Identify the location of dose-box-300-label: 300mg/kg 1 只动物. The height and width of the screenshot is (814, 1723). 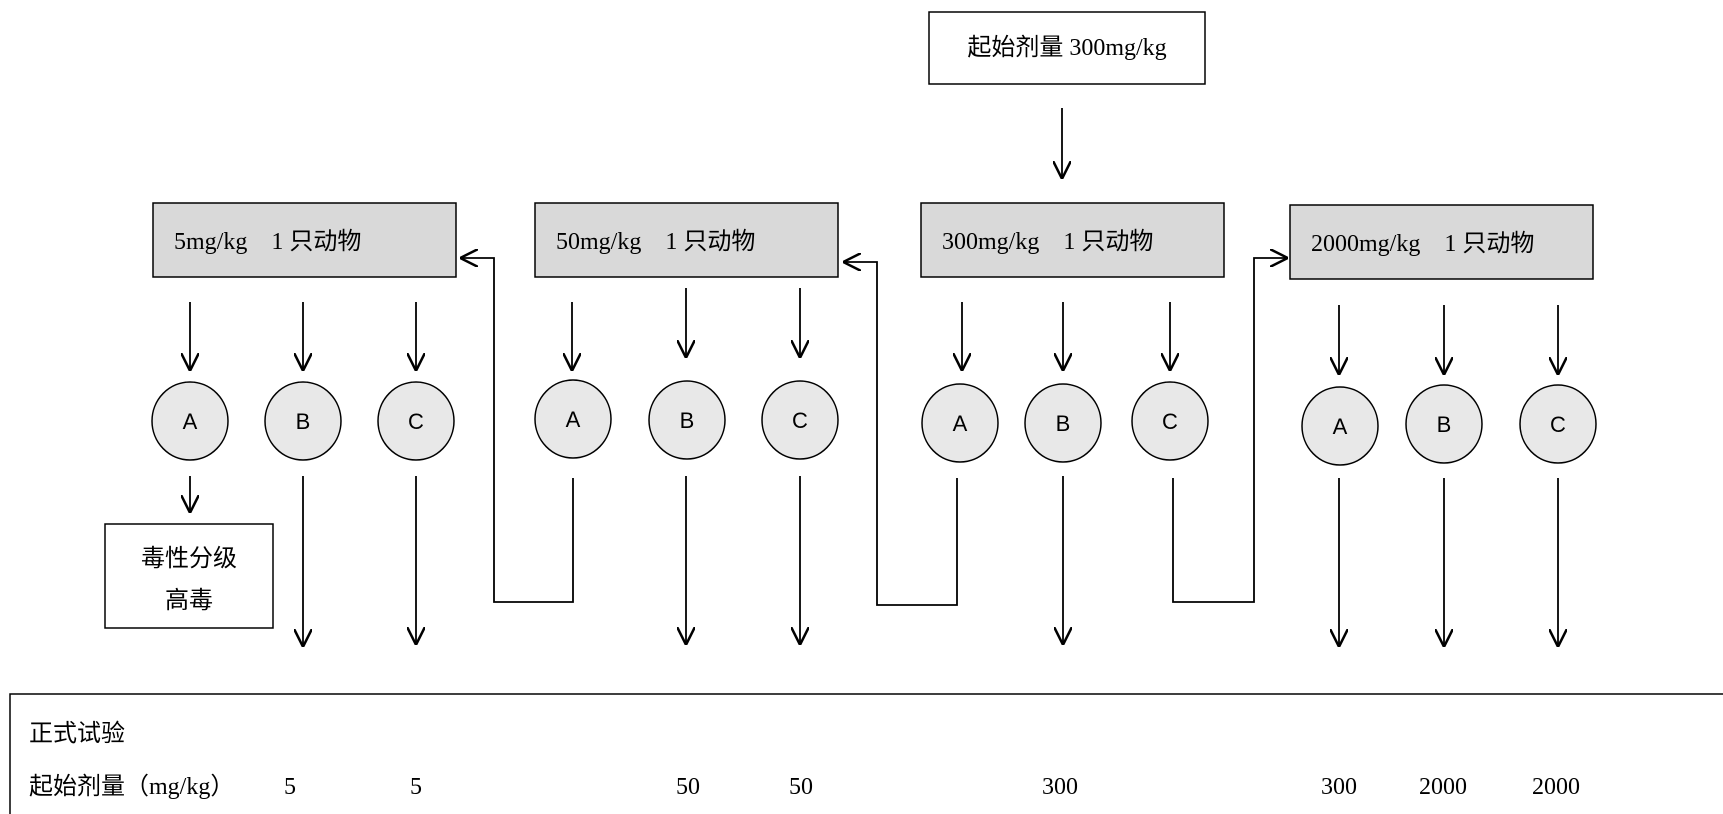
(1047, 241).